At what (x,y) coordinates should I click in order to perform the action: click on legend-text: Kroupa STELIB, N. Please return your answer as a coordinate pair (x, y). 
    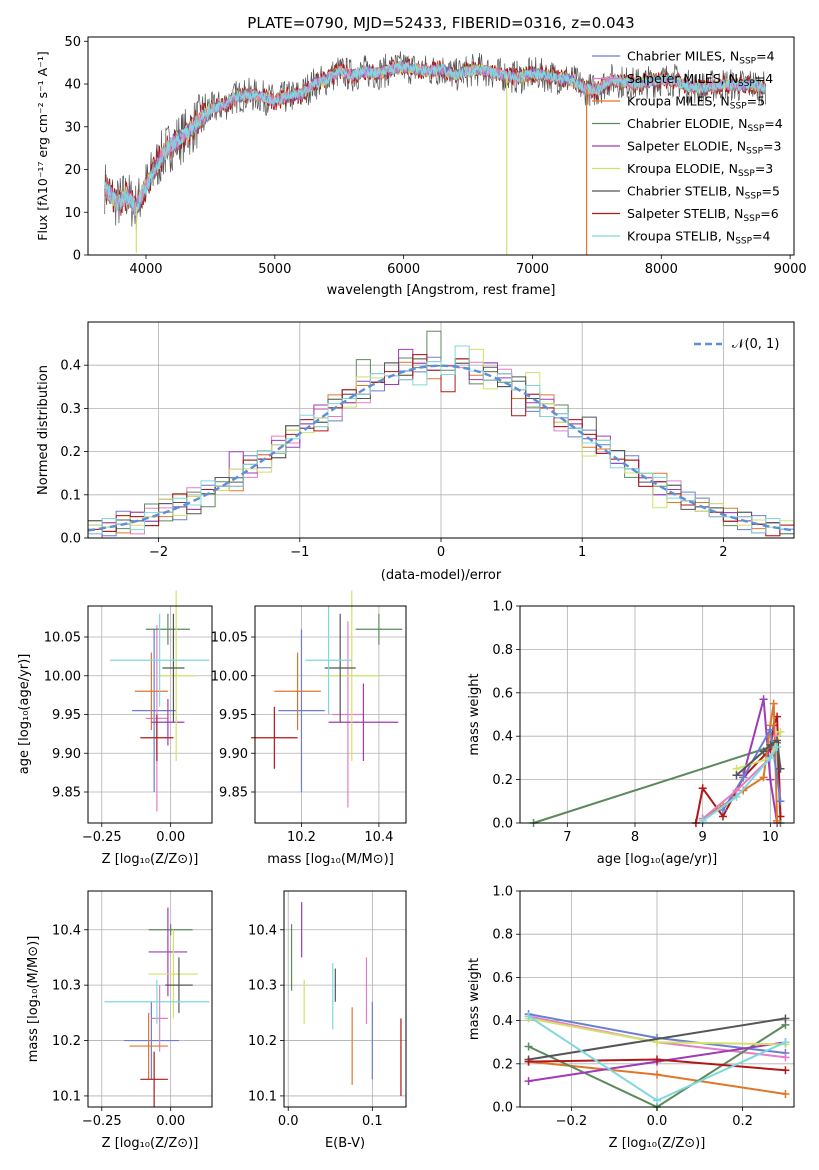
    Looking at the image, I should click on (681, 236).